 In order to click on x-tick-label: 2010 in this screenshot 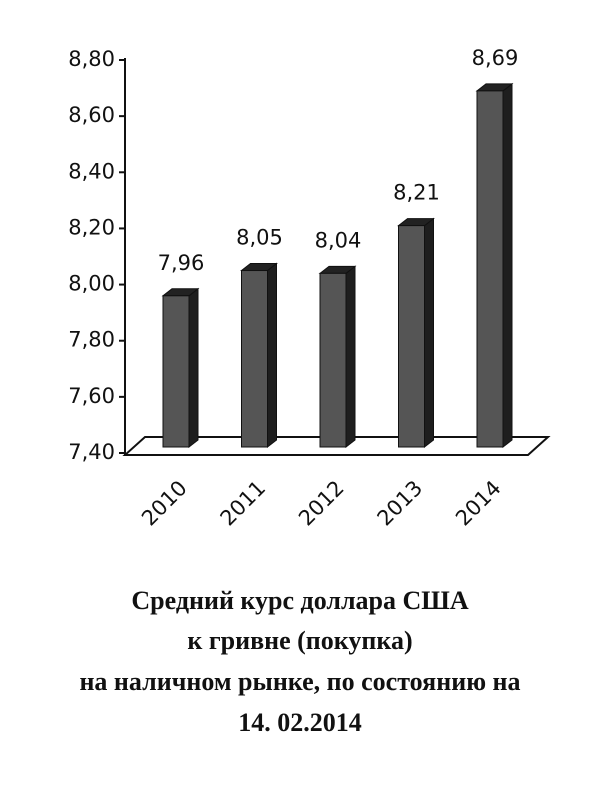, I will do `click(164, 503)`.